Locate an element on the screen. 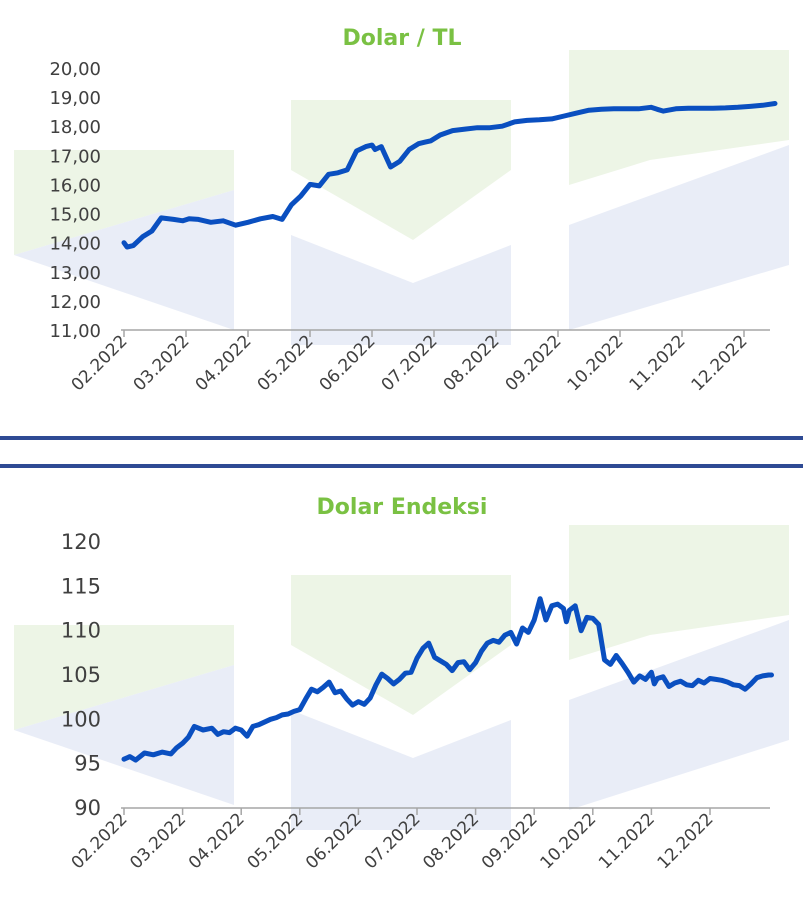 The height and width of the screenshot is (919, 803). usd-try-series-line is located at coordinates (449, 175).